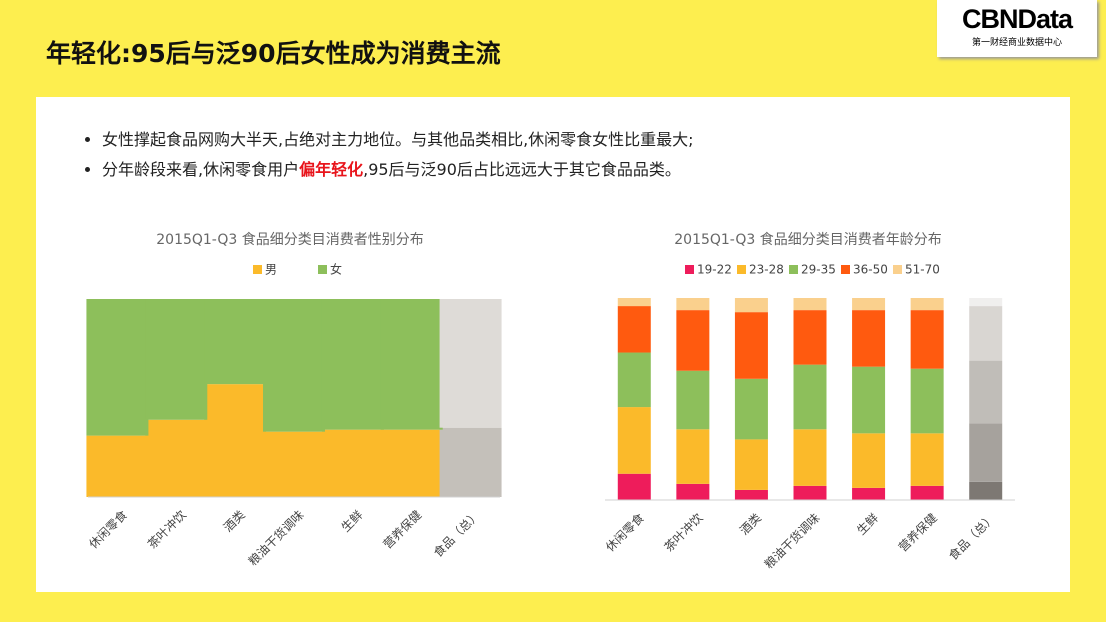 The image size is (1106, 622). I want to click on legend-label: 19-22, so click(714, 270).